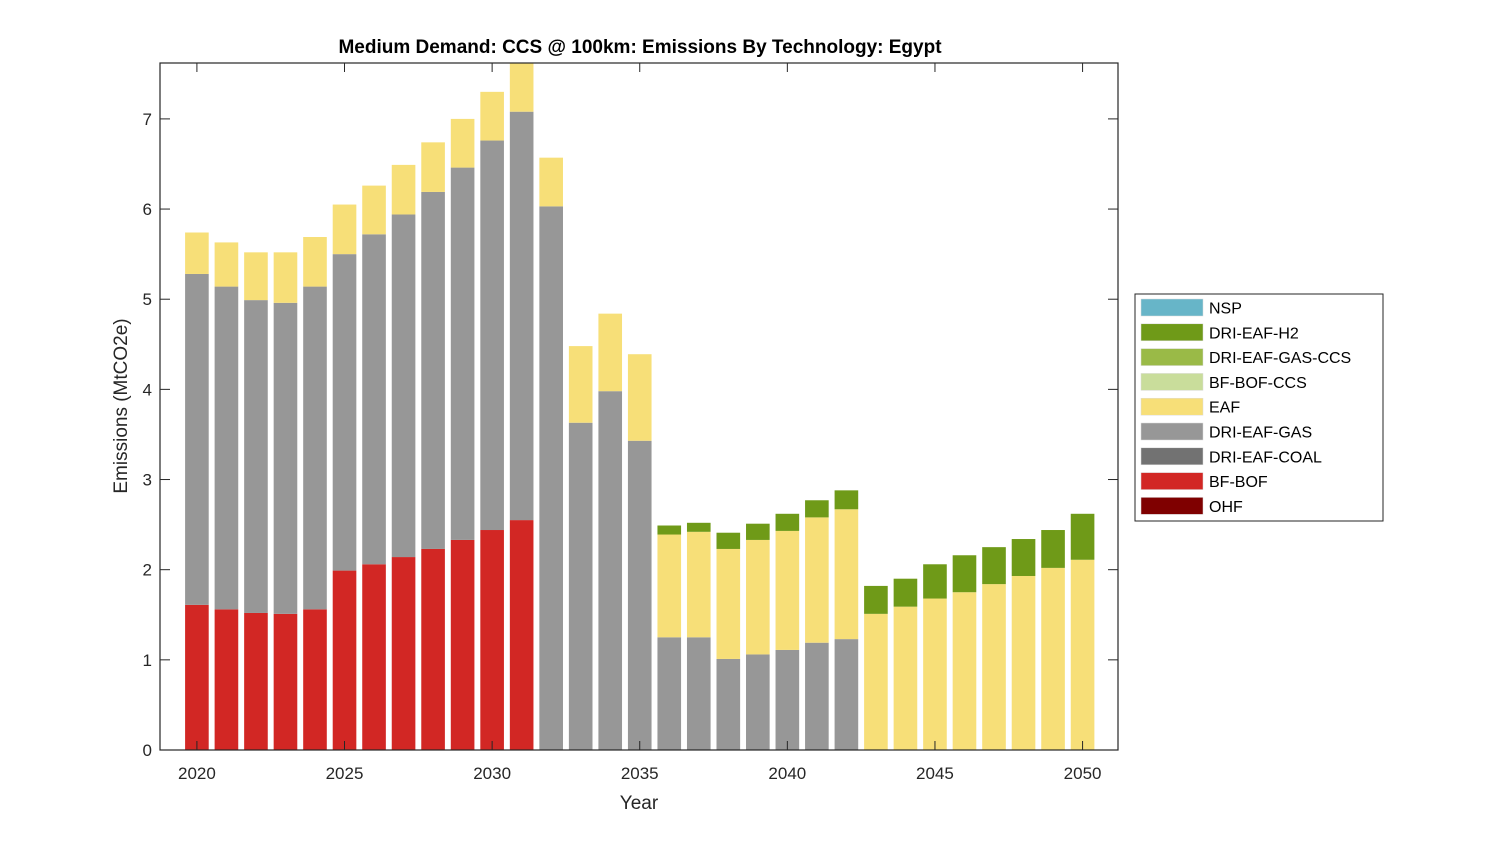 The width and height of the screenshot is (1500, 844). What do you see at coordinates (147, 570) in the screenshot?
I see `y-tick-label: 2` at bounding box center [147, 570].